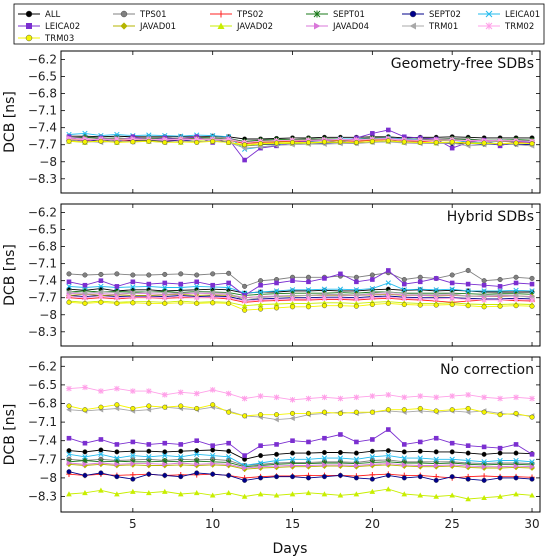 The height and width of the screenshot is (560, 550). I want to click on y-tick-label: −6.8, so click(42, 404).